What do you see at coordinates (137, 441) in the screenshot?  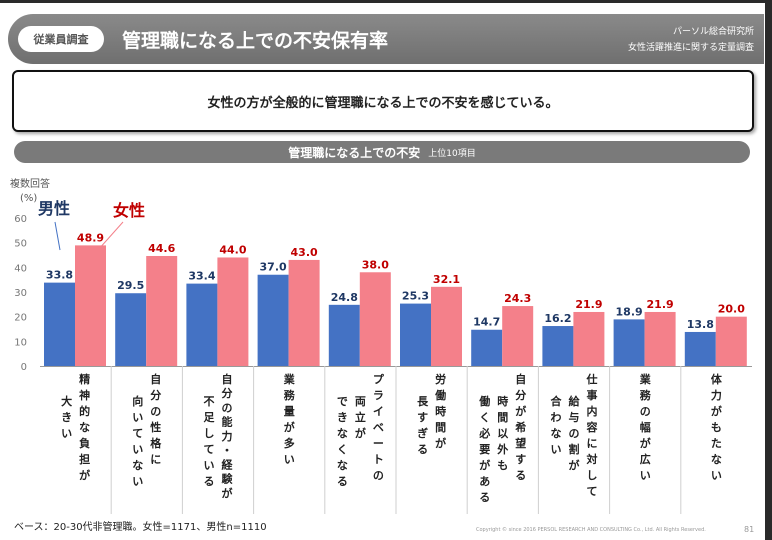 I see `x-tick-label: 向いていない` at bounding box center [137, 441].